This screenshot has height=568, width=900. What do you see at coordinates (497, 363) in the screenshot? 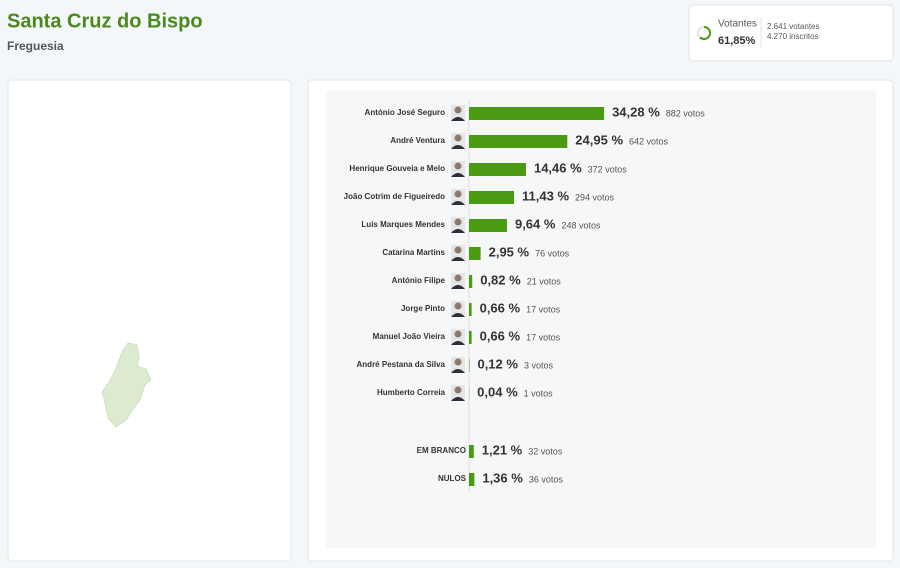
I see `percent-label: 0,12 %` at bounding box center [497, 363].